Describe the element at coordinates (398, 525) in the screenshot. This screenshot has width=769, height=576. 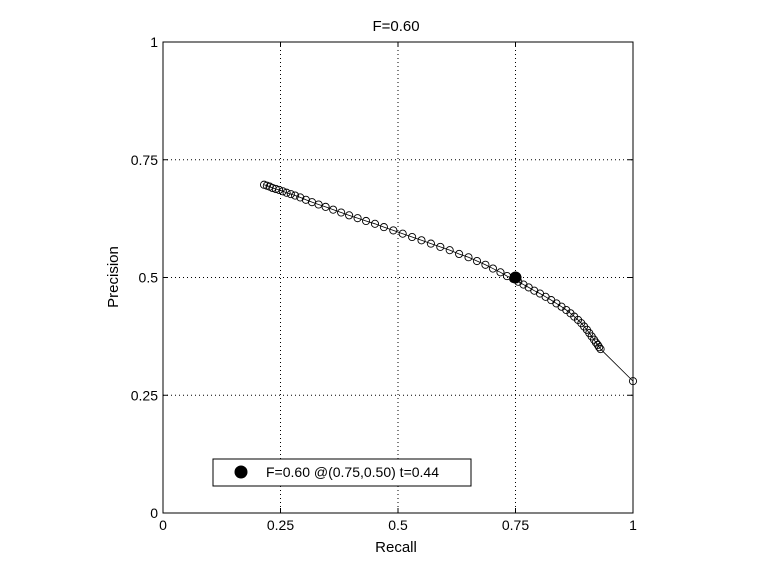
I see `x-tick-label: 0.5` at that location.